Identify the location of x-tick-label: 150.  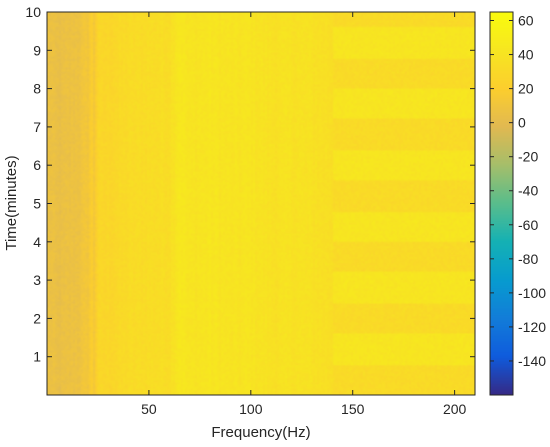
(353, 409).